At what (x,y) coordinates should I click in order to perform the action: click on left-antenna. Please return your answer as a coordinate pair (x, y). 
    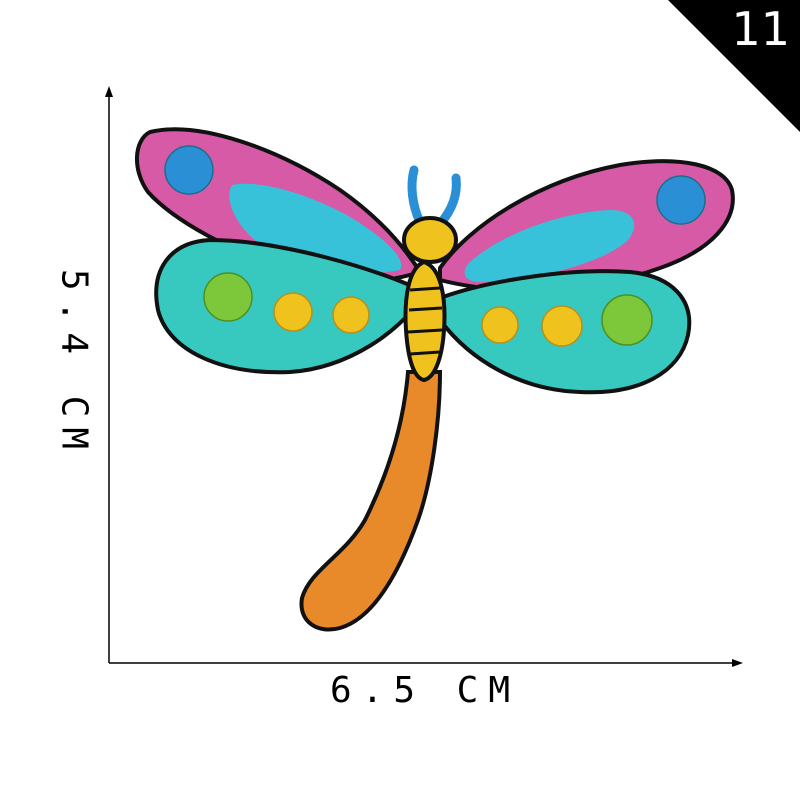
    Looking at the image, I should click on (416, 196).